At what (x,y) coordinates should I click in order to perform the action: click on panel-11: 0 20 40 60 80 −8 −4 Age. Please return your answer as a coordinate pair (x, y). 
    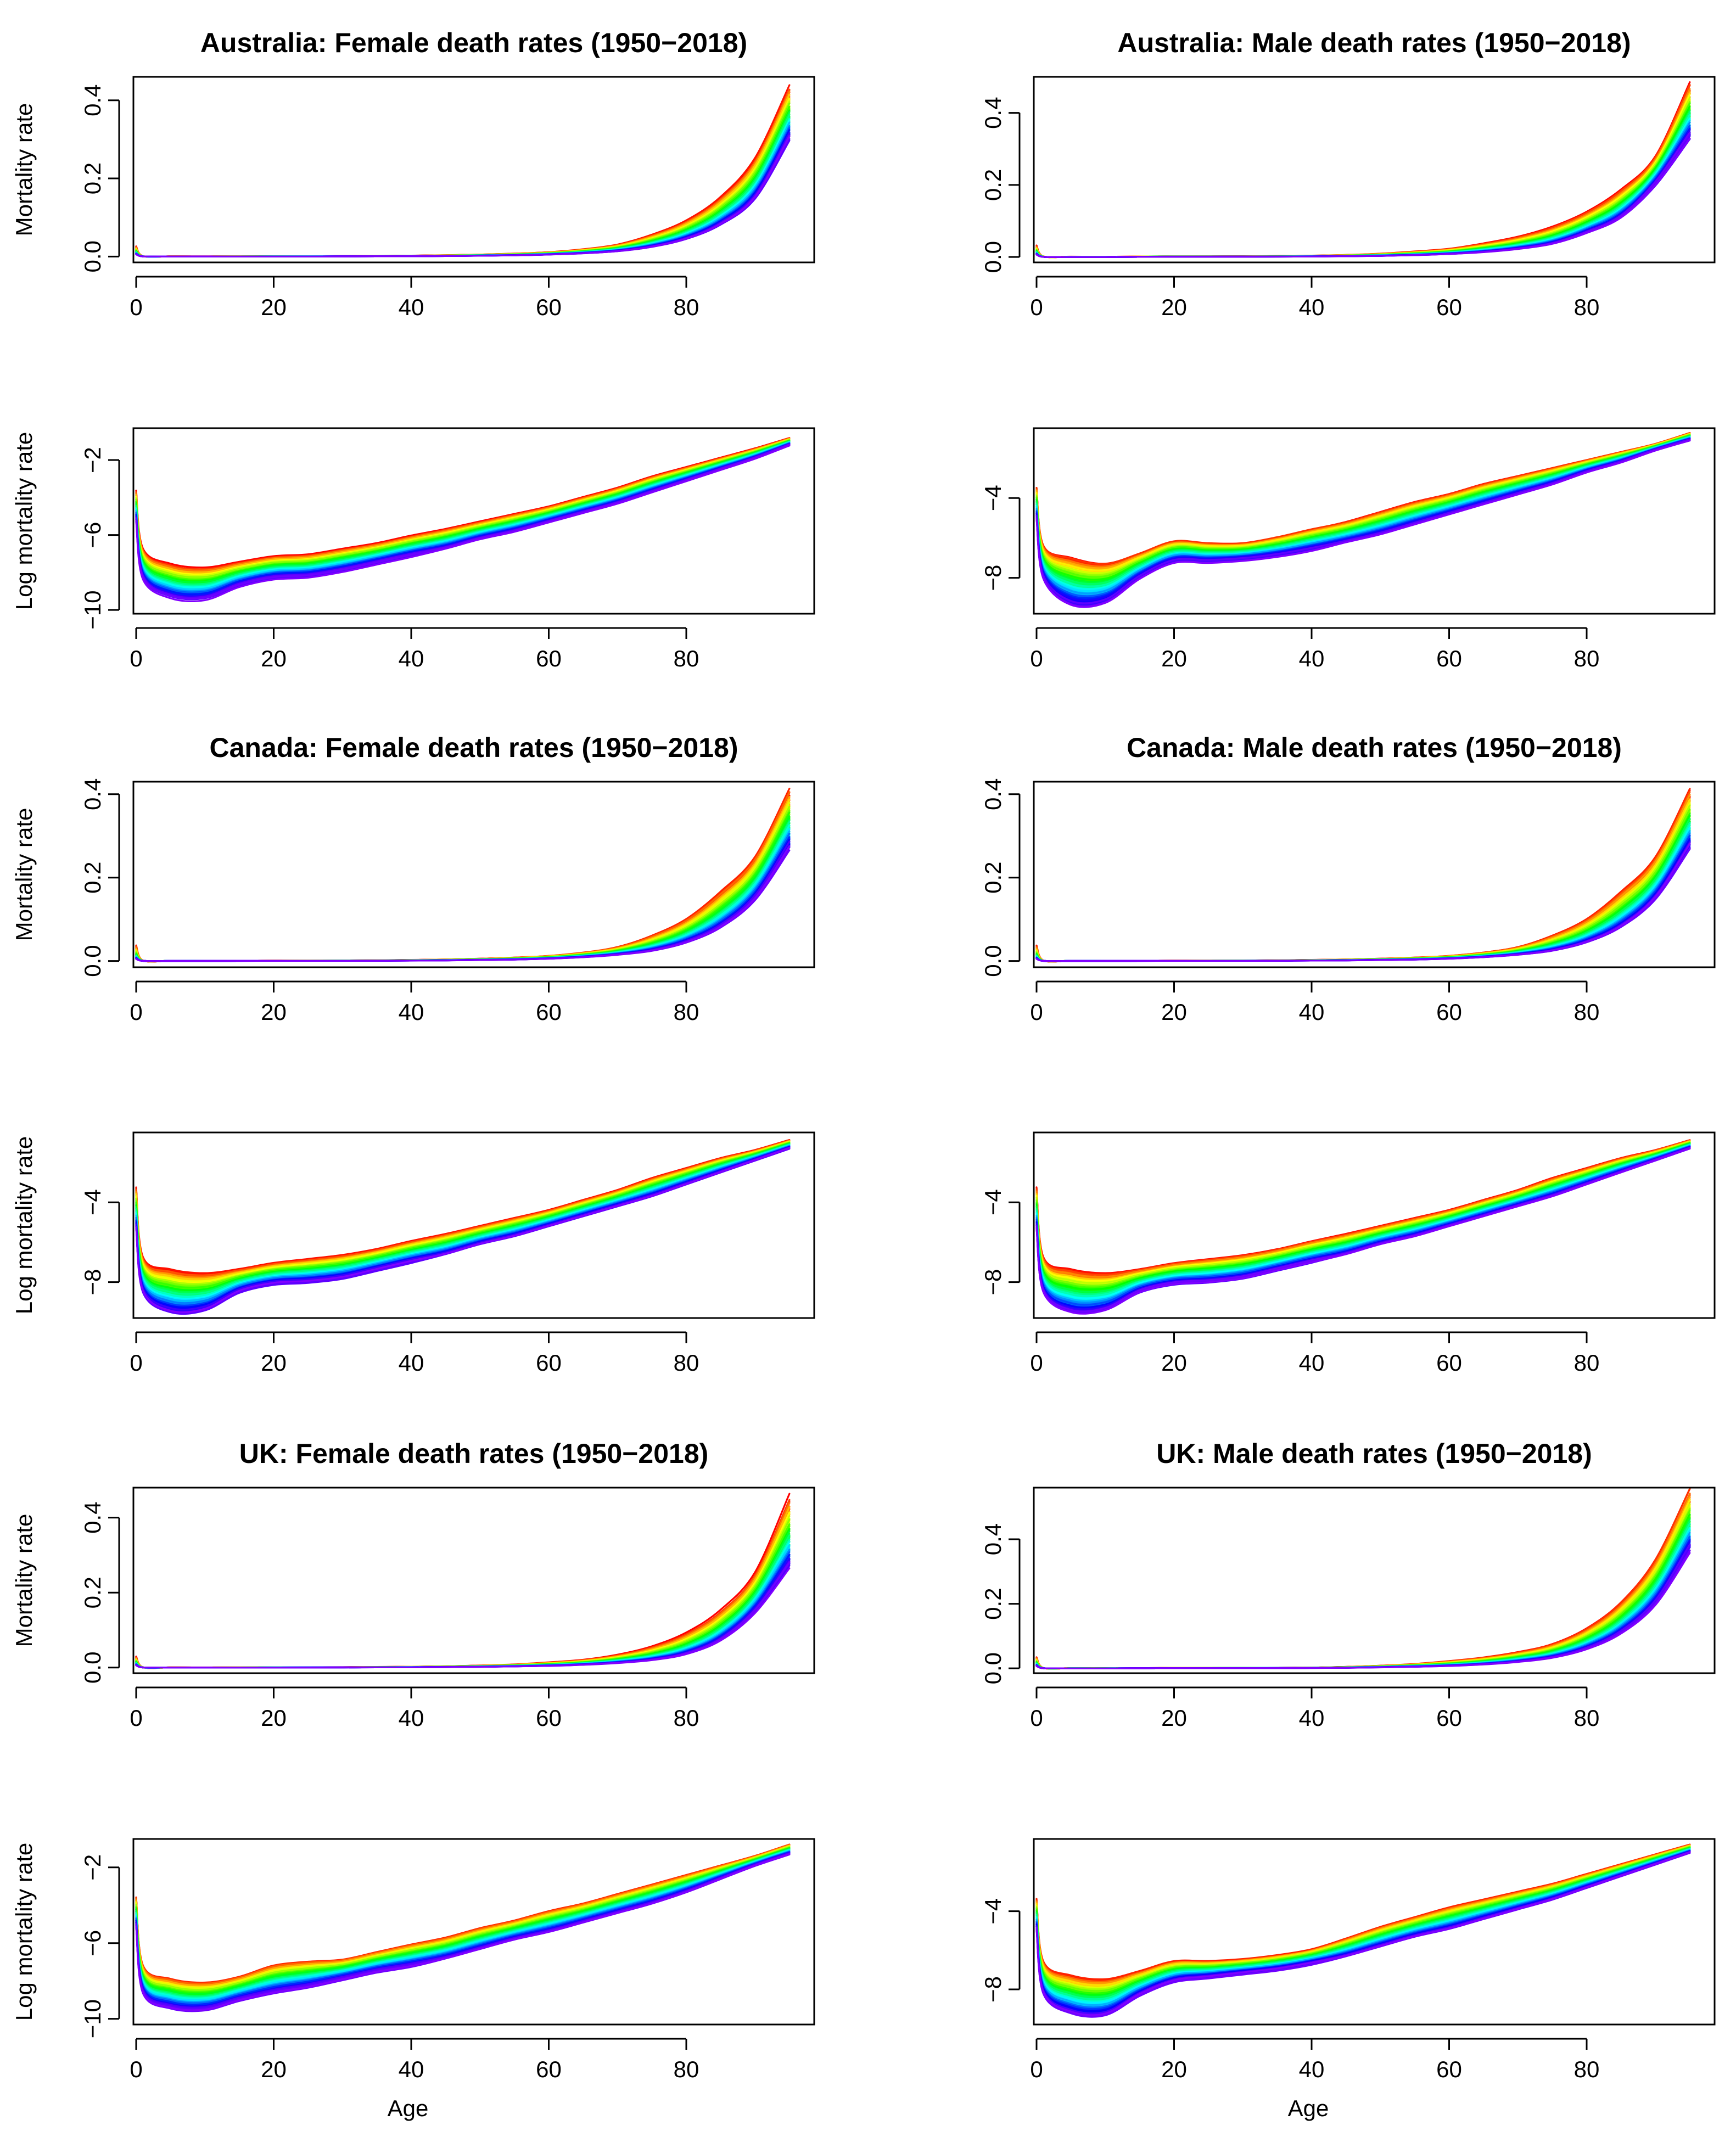
    Looking at the image, I should click on (1348, 1979).